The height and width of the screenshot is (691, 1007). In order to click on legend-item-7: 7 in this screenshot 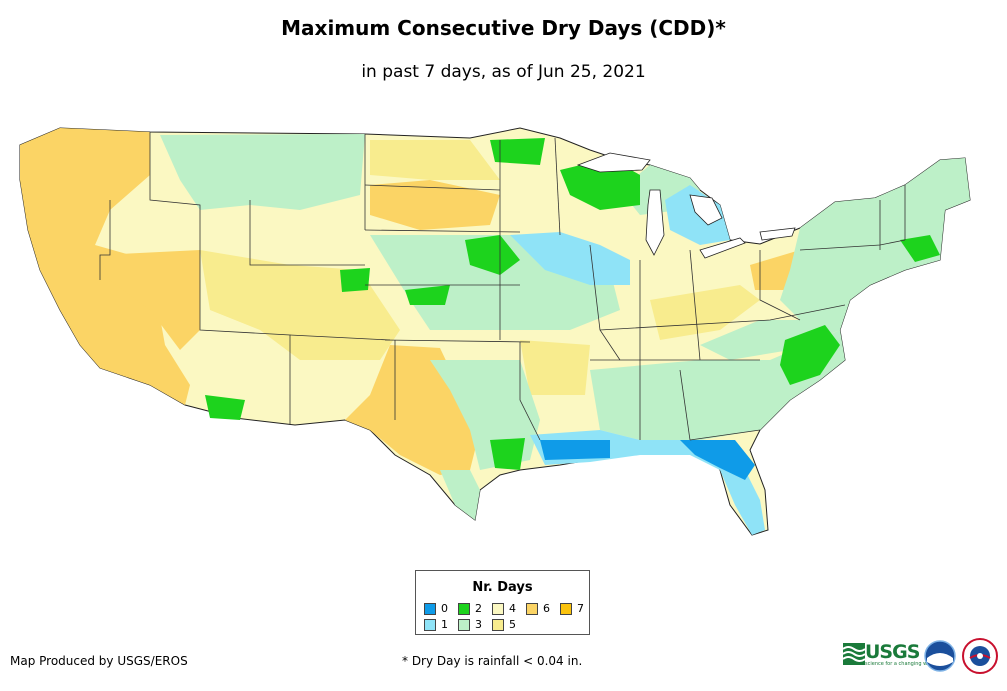, I will do `click(572, 609)`.